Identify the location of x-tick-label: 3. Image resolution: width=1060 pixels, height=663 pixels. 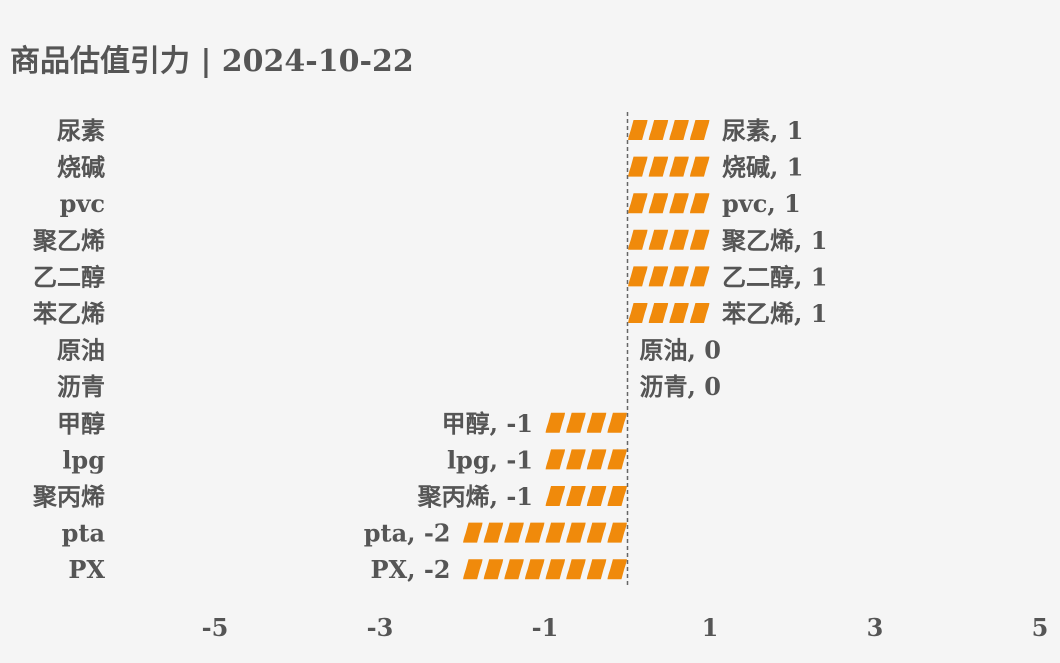
(875, 627).